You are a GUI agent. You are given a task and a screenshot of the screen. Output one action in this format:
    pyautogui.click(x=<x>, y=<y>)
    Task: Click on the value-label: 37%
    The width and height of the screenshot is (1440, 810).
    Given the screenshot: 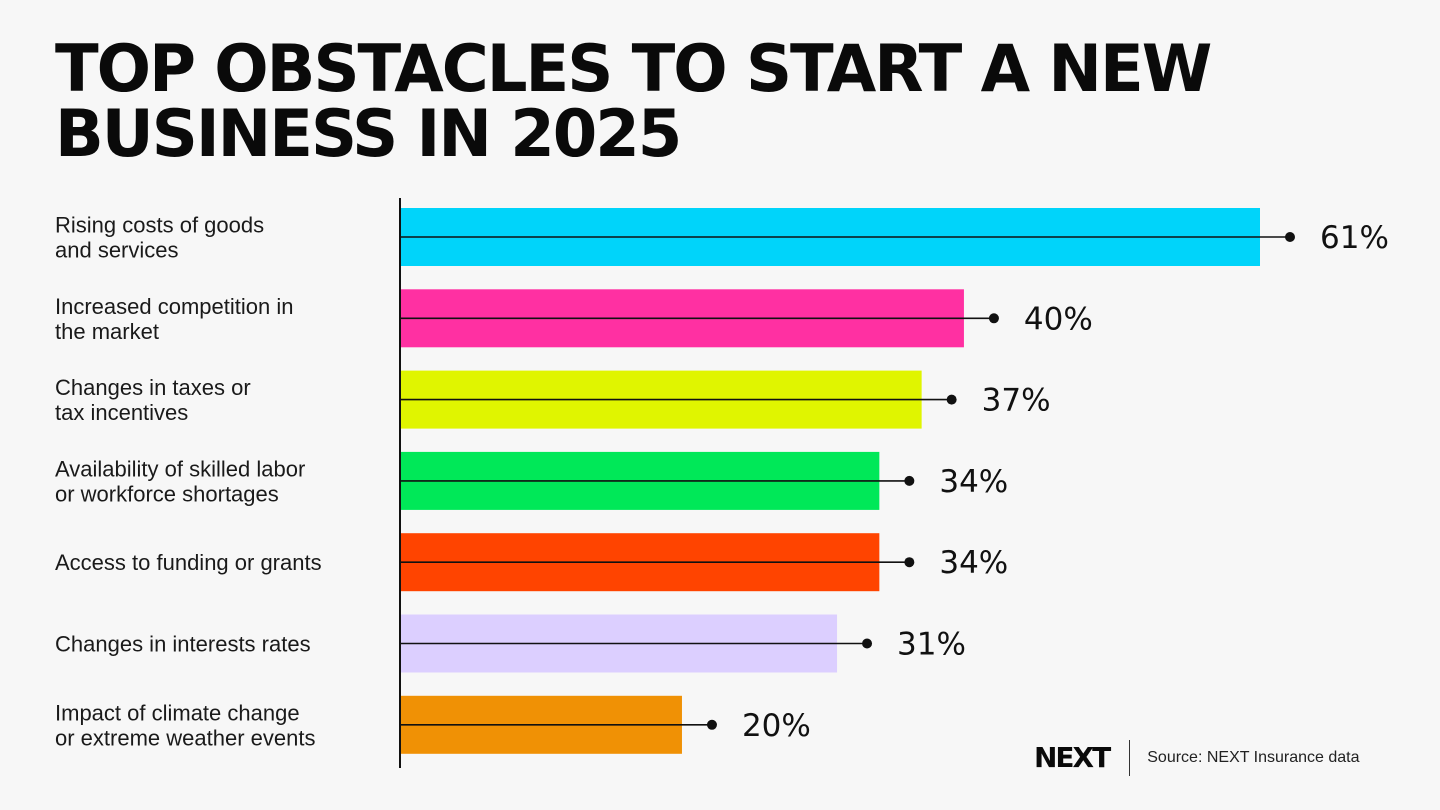 What is the action you would take?
    pyautogui.click(x=1016, y=401)
    